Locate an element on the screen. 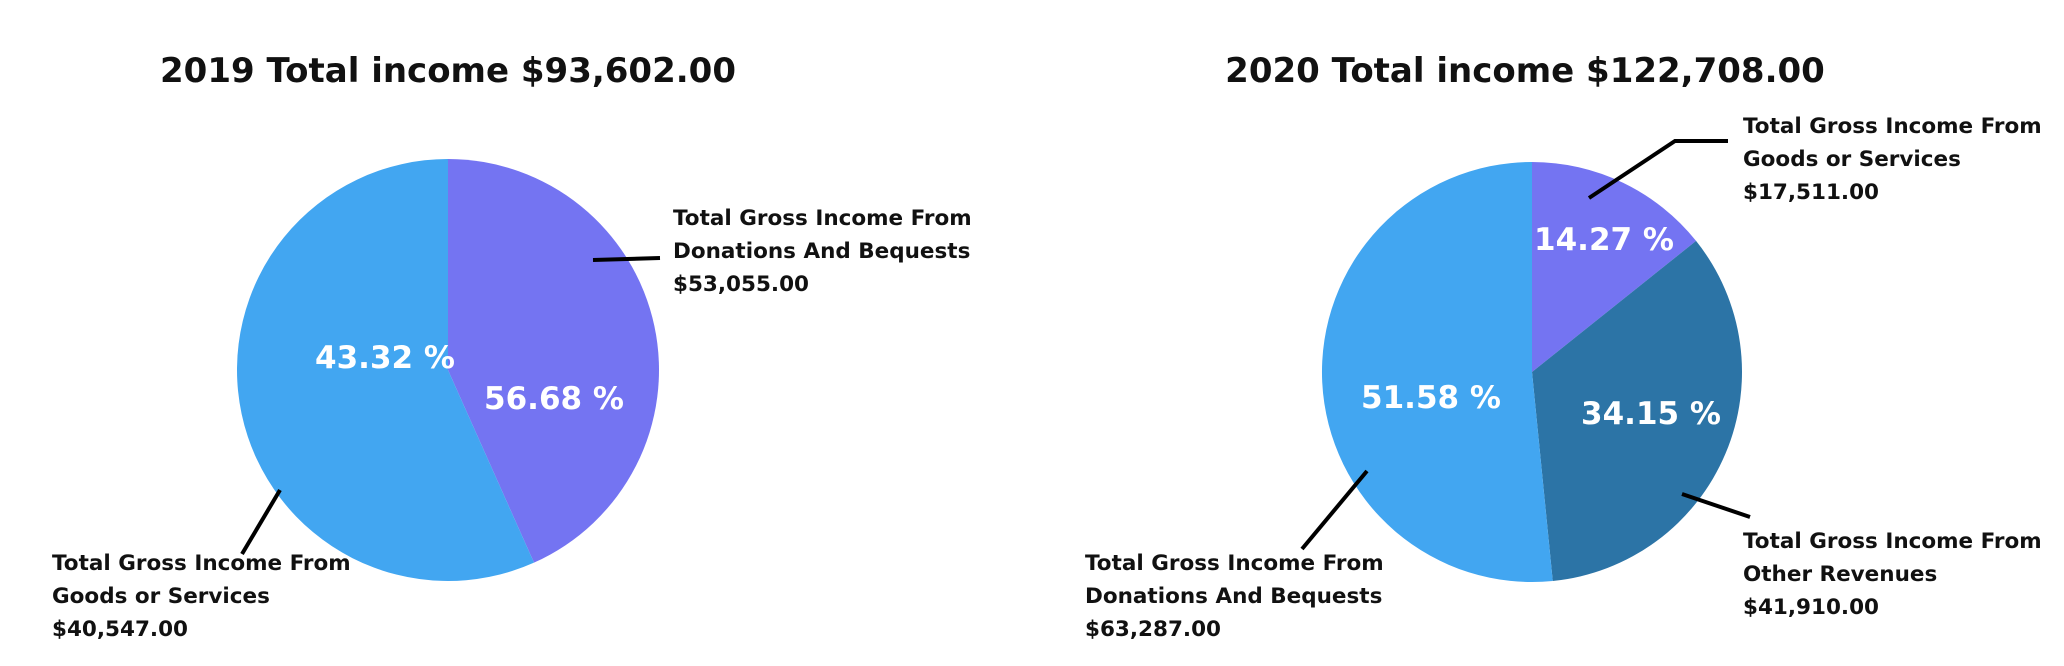 This screenshot has width=2064, height=666. slice-amount: $17,511.00 is located at coordinates (1811, 192).